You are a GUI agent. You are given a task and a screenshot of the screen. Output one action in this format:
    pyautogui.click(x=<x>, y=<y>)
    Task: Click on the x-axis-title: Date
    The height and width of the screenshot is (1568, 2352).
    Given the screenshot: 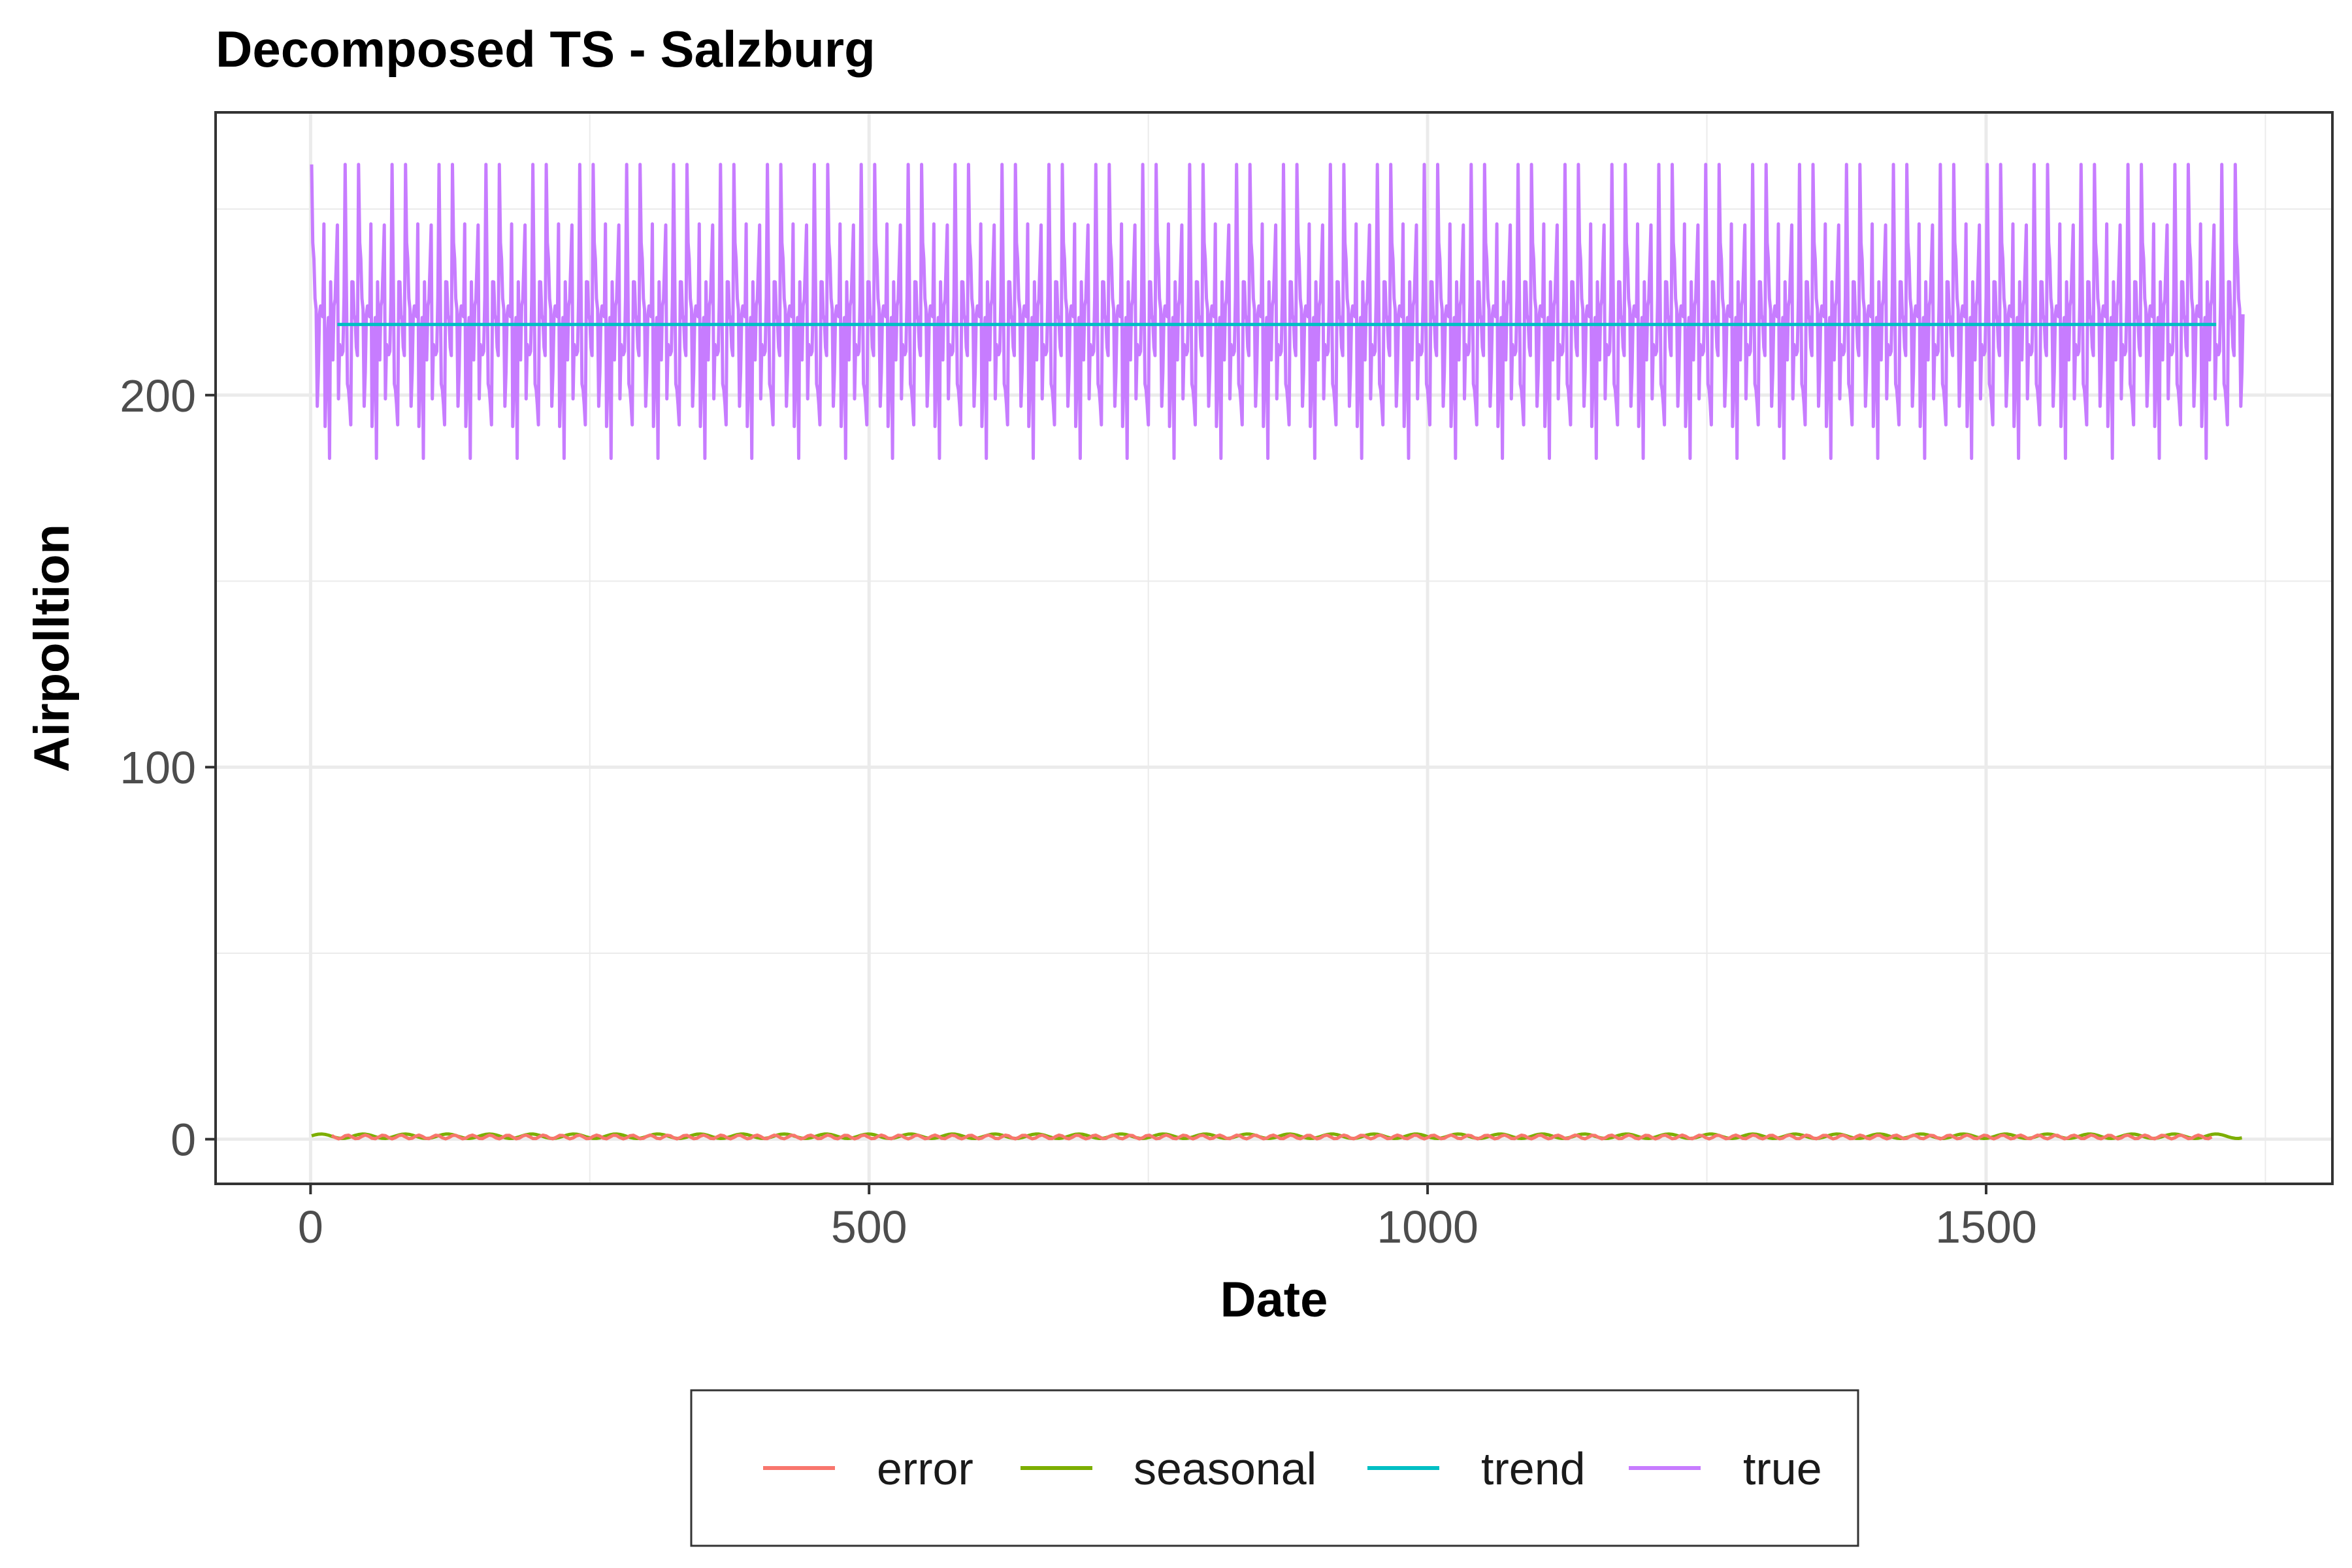 What is the action you would take?
    pyautogui.click(x=1274, y=1300)
    